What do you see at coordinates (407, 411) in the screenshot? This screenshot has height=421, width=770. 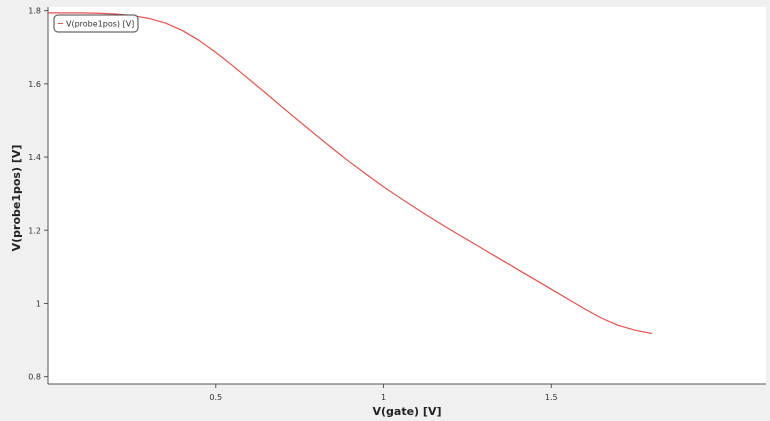 I see `x-axis-title: V(gate) [V]` at bounding box center [407, 411].